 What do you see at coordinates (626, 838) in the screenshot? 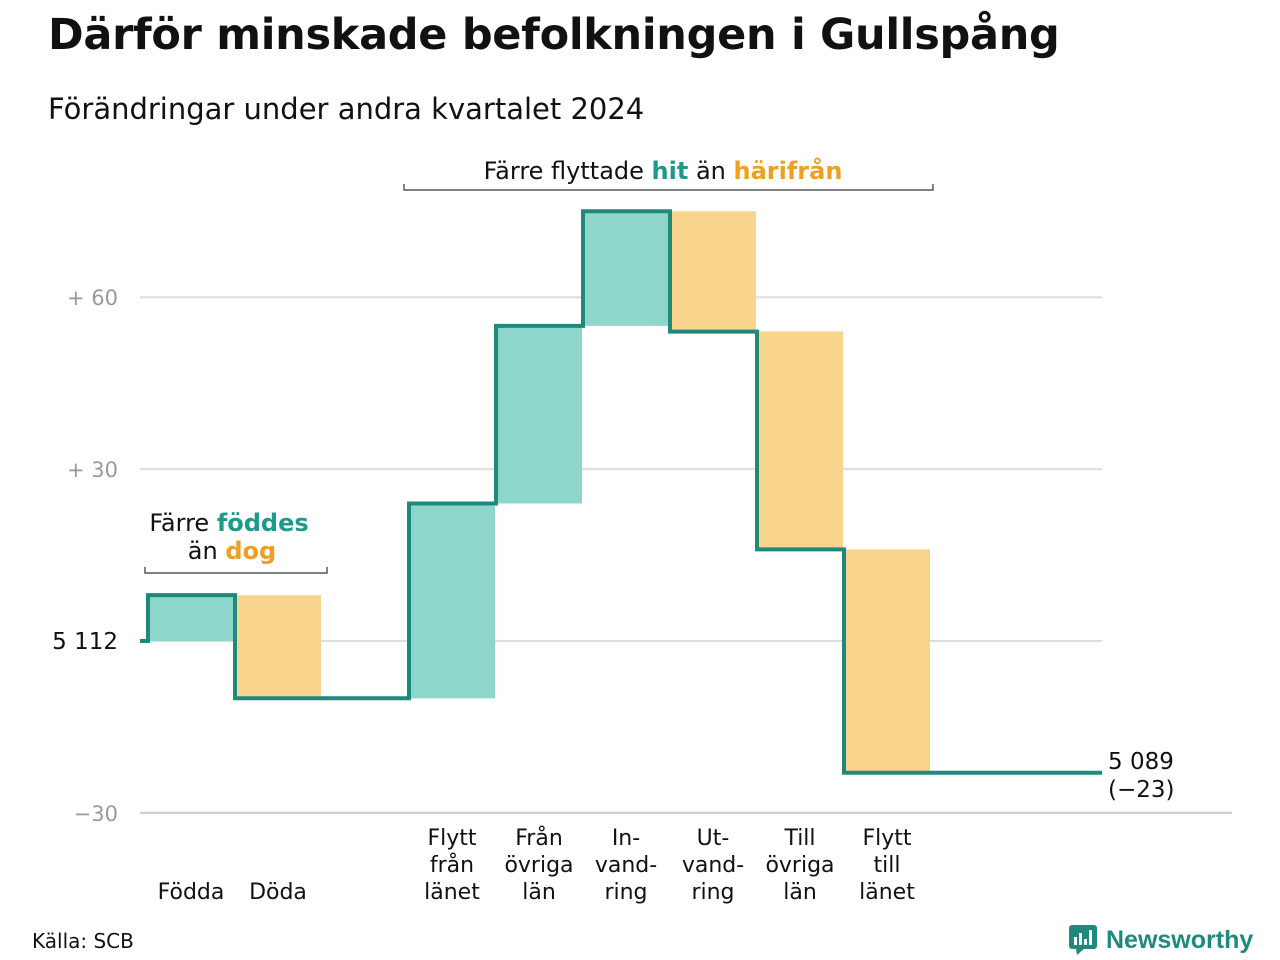
I see `x-tick-label: In-` at bounding box center [626, 838].